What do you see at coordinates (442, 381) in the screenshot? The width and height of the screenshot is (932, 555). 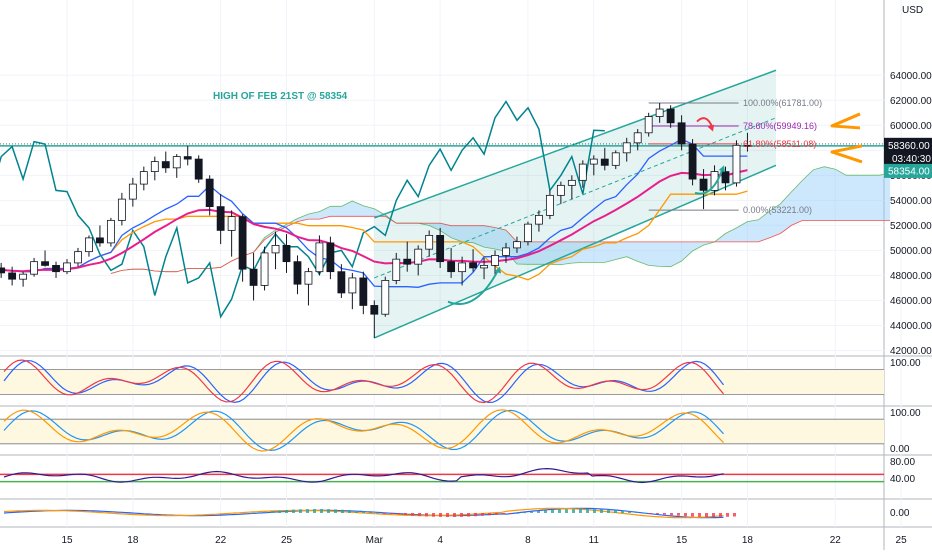 I see `oscillator-pane-stoch-rsi` at bounding box center [442, 381].